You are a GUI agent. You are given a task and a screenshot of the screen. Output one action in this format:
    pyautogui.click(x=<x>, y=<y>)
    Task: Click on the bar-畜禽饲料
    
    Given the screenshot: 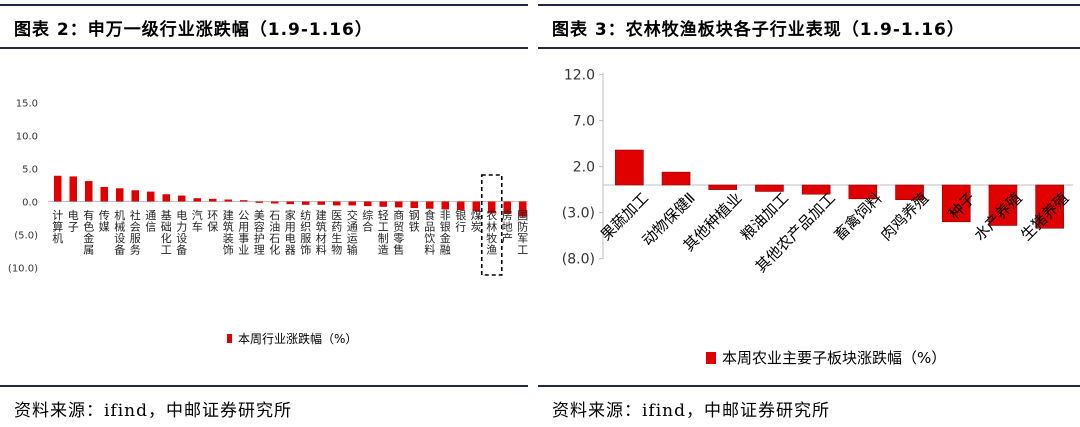 What is the action you would take?
    pyautogui.click(x=863, y=192)
    